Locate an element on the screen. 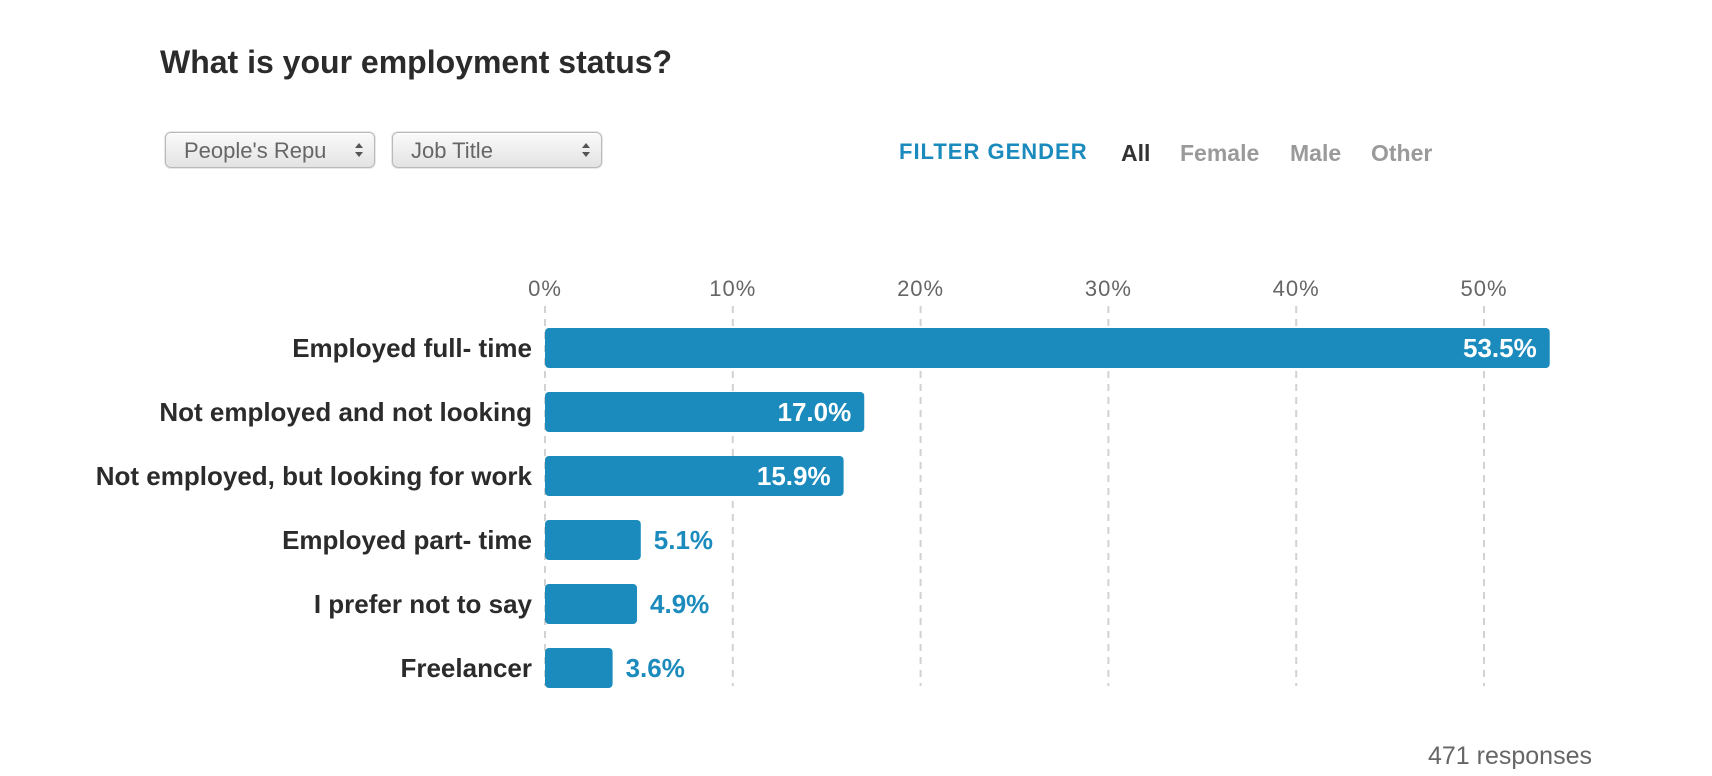 The height and width of the screenshot is (776, 1712). job-title-select: Job Title is located at coordinates (497, 150).